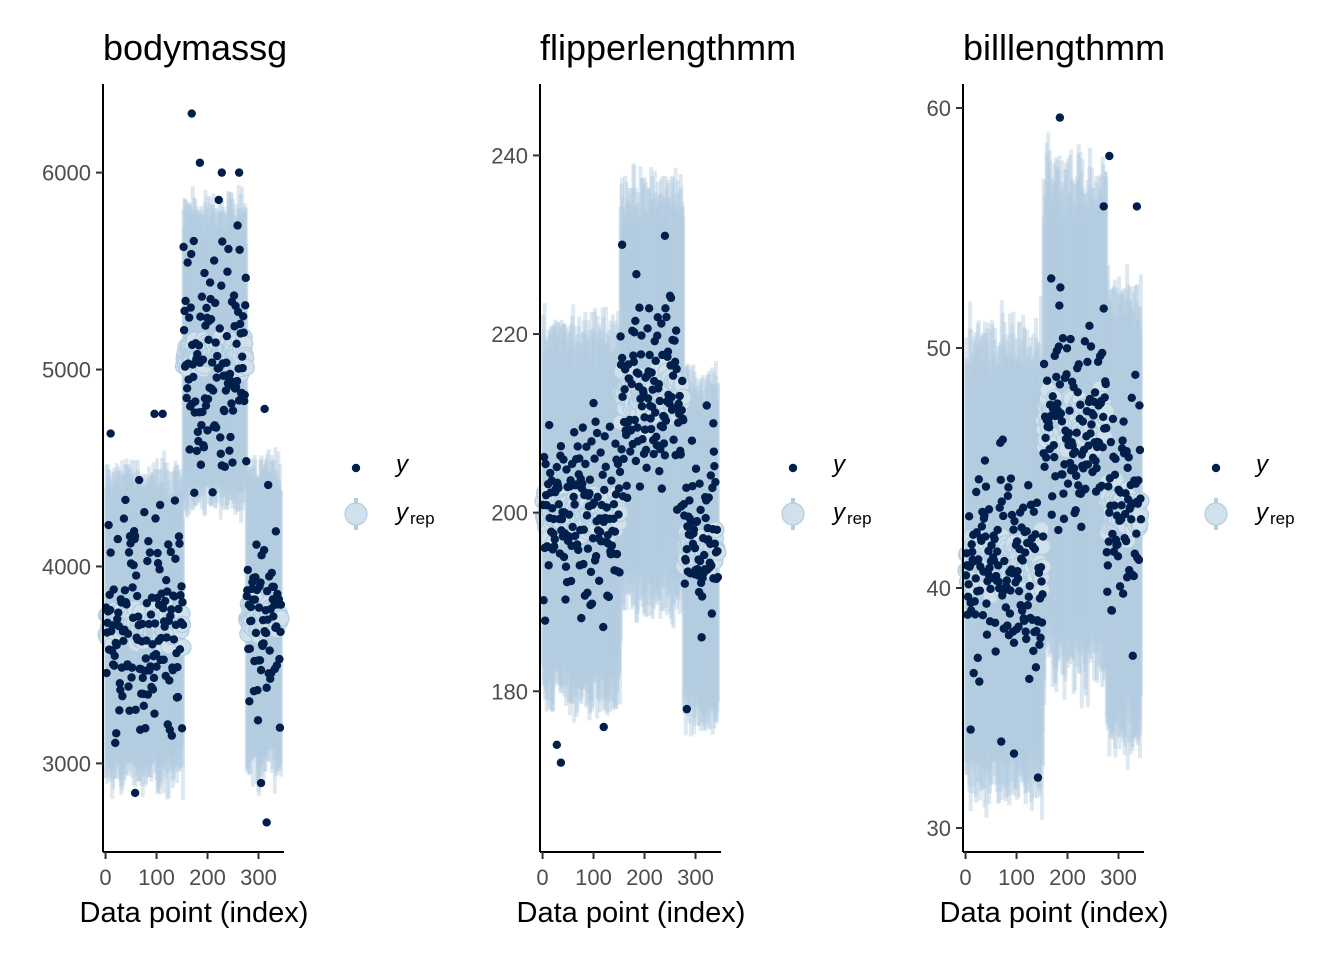  What do you see at coordinates (1038, 487) in the screenshot?
I see `plot-area: 30 40 50 60 0 100 200 300` at bounding box center [1038, 487].